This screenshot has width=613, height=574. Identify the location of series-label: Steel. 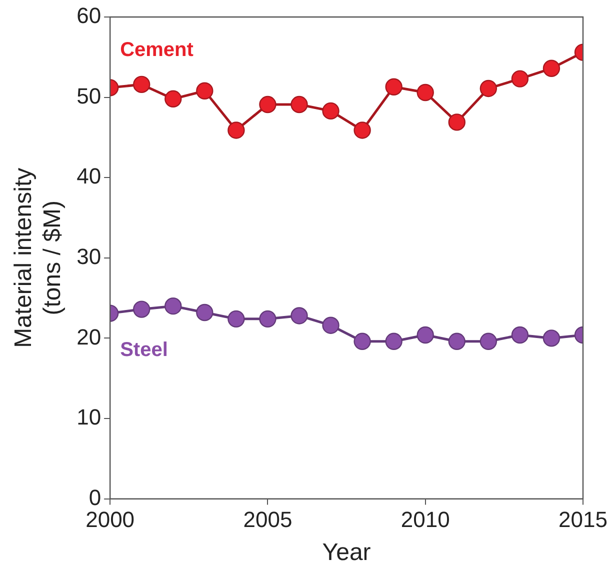
(144, 349).